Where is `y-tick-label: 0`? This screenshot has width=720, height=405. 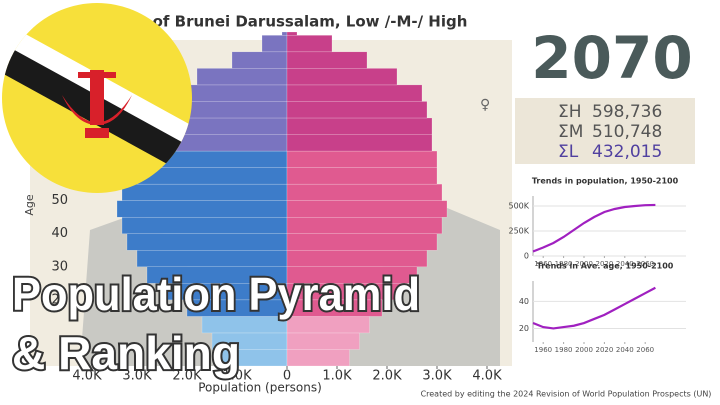
y-tick-label: 0 is located at coordinates (526, 256).